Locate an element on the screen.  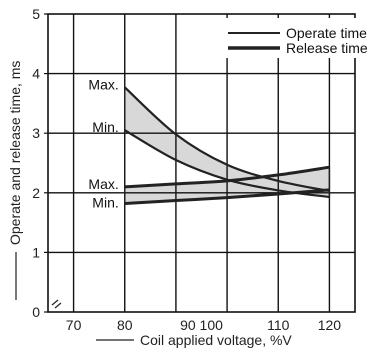
release-max-annotation: Max. is located at coordinates (103, 184).